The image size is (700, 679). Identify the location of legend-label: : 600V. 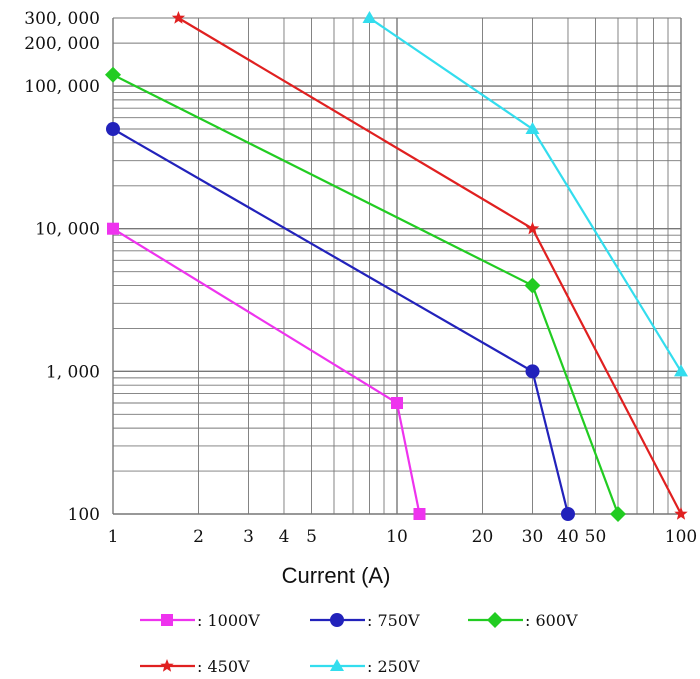
(551, 620).